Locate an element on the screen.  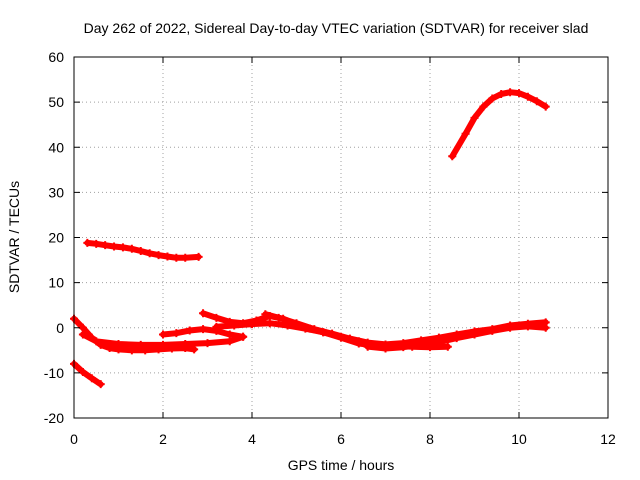
x-tick-label: 12 is located at coordinates (608, 439).